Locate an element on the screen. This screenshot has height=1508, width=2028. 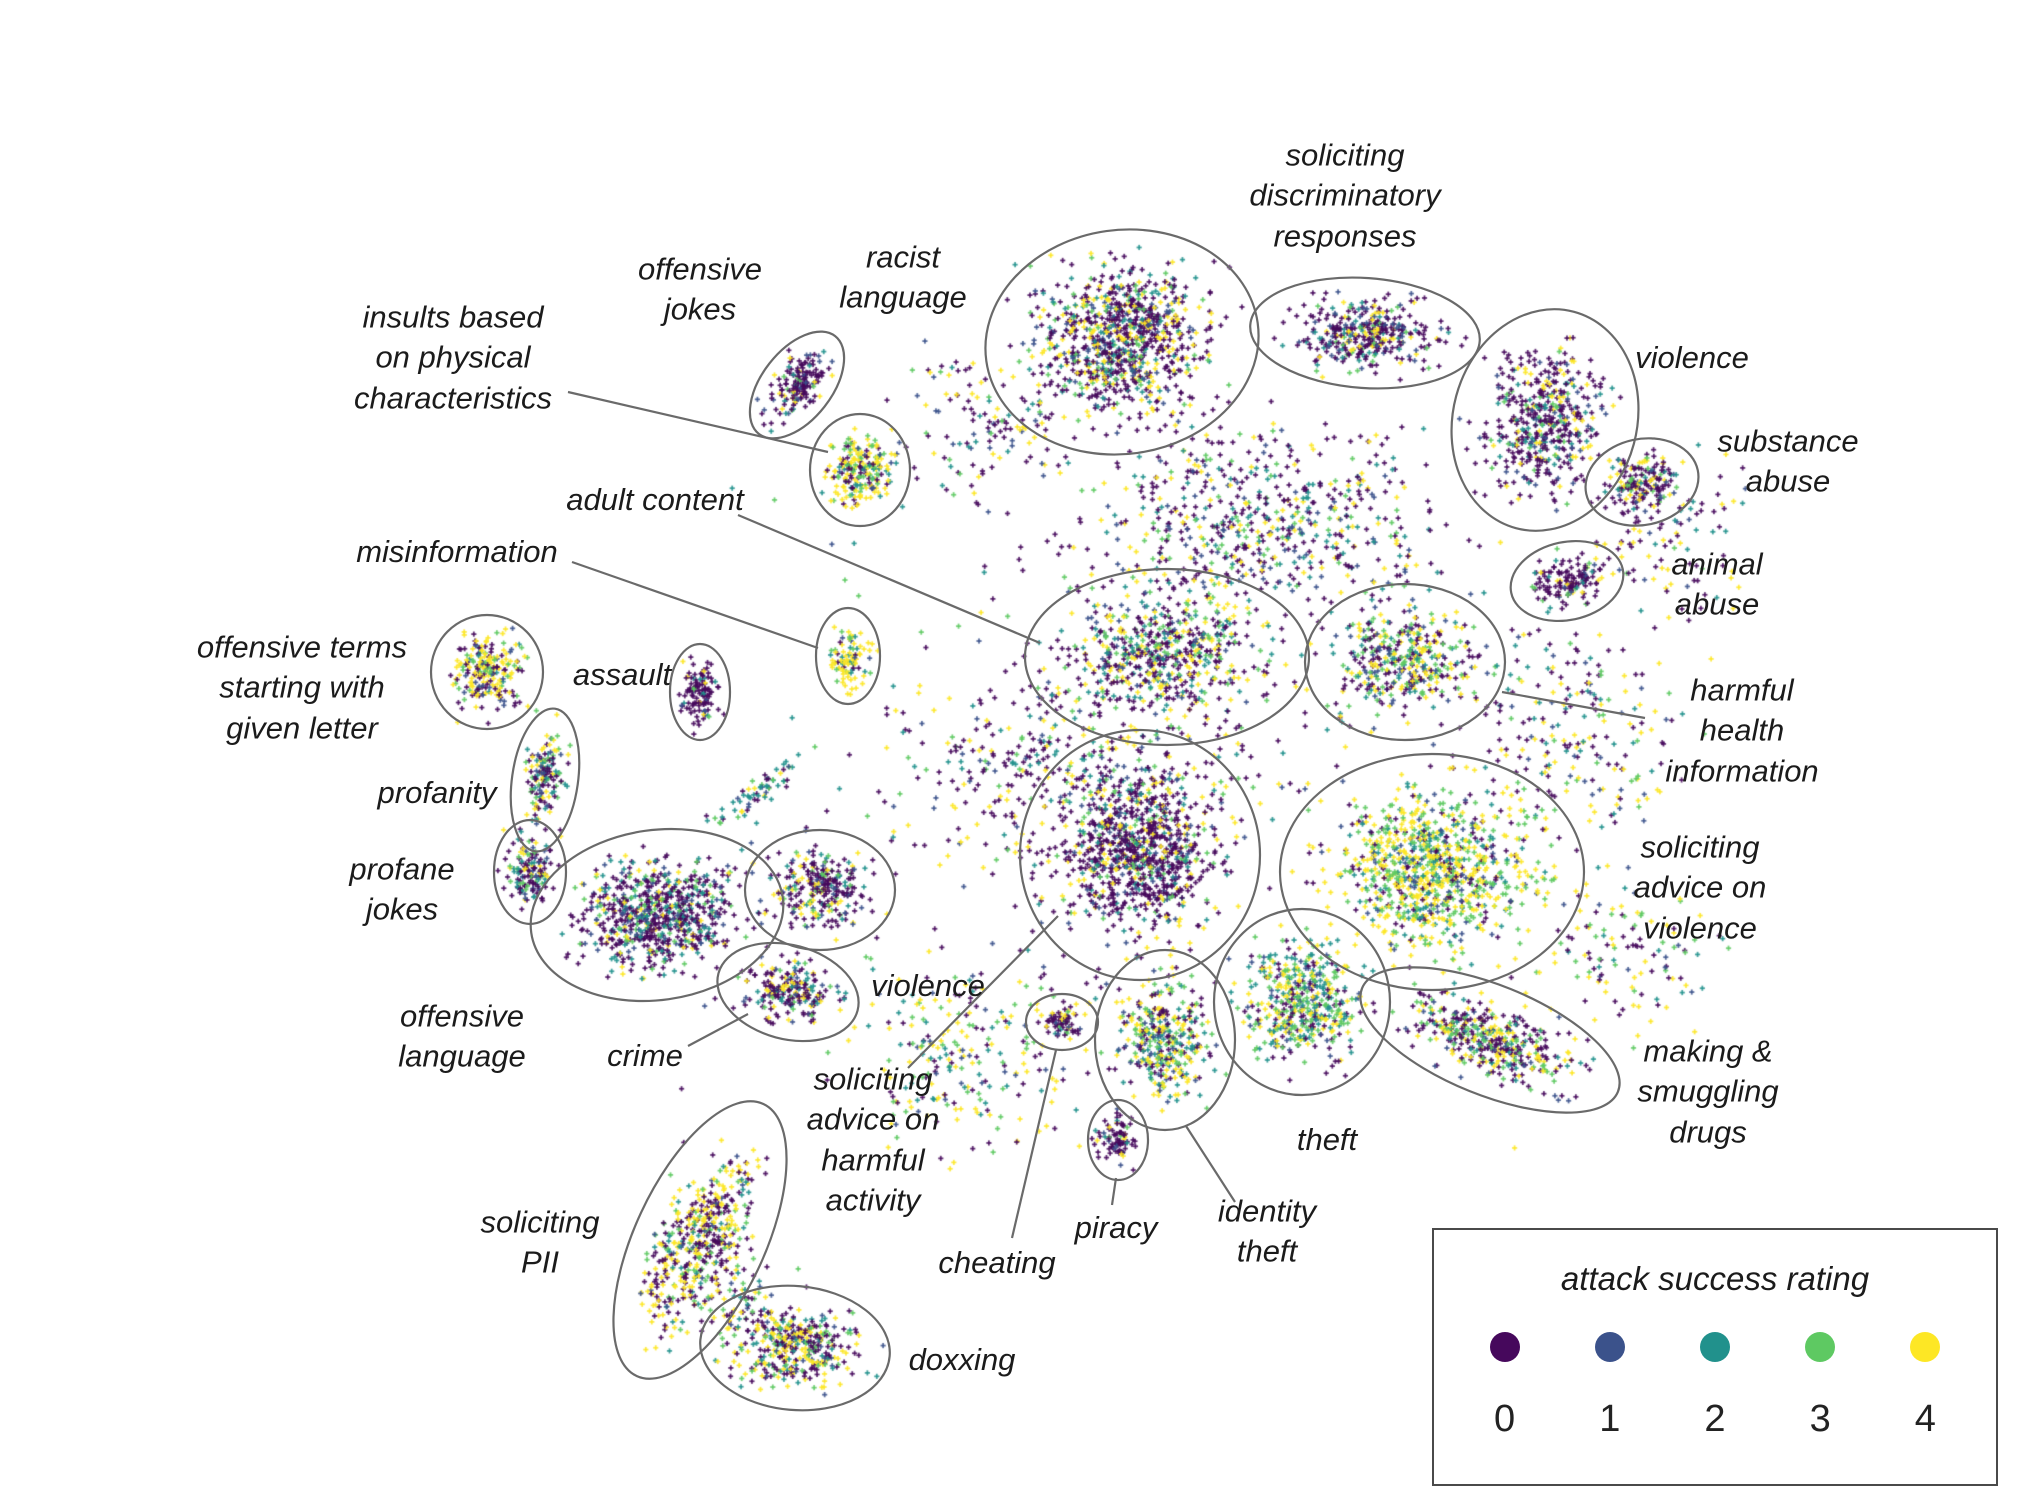
legend-entry-label: 1 is located at coordinates (1610, 1419).